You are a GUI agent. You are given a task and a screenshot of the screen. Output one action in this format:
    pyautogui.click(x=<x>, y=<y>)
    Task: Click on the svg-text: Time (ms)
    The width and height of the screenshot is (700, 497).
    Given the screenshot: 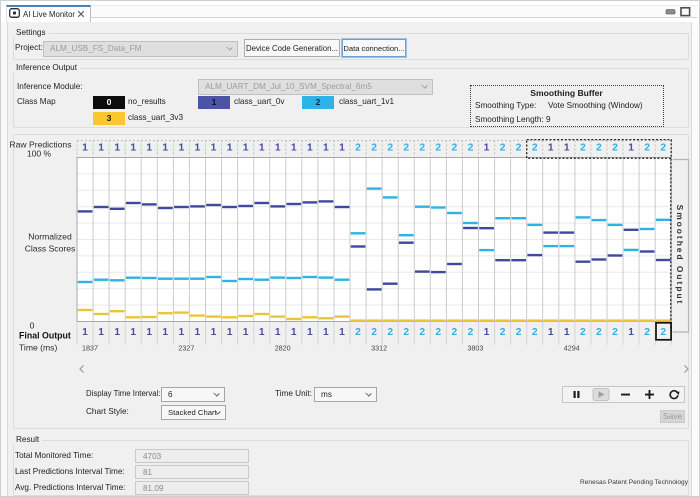 What is the action you would take?
    pyautogui.click(x=38, y=348)
    